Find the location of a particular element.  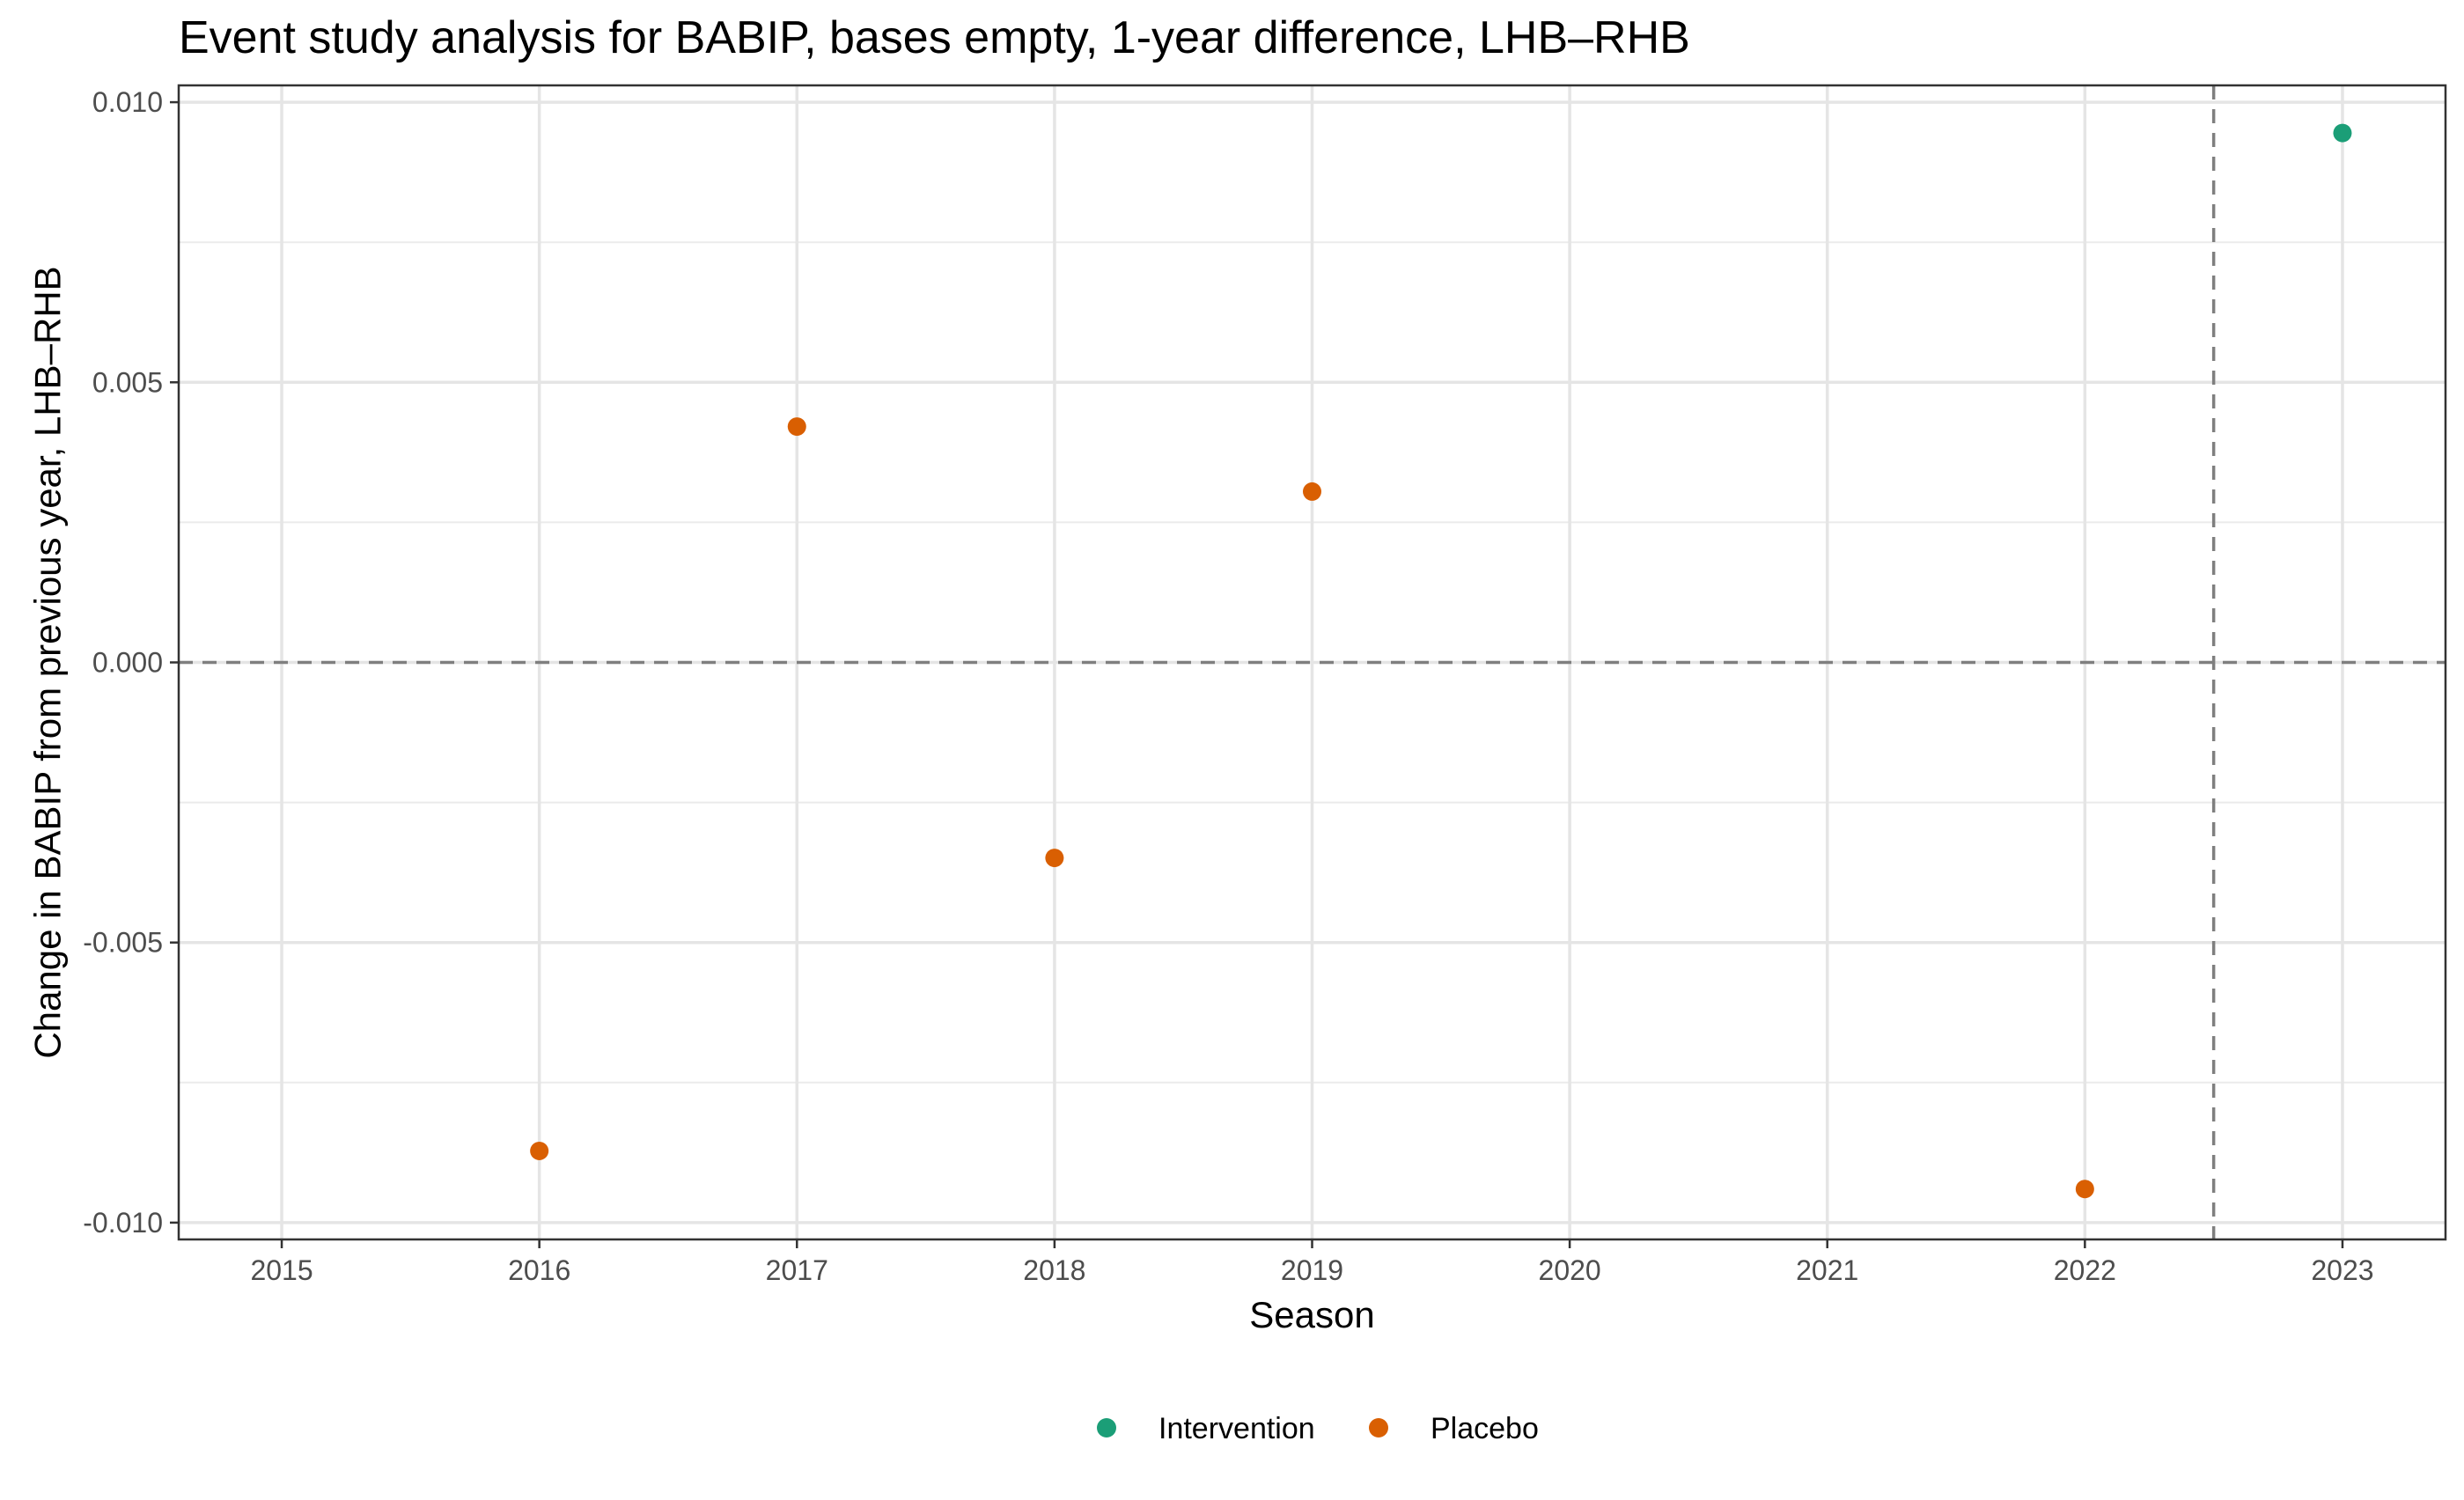

series-intervention is located at coordinates (2342, 133).